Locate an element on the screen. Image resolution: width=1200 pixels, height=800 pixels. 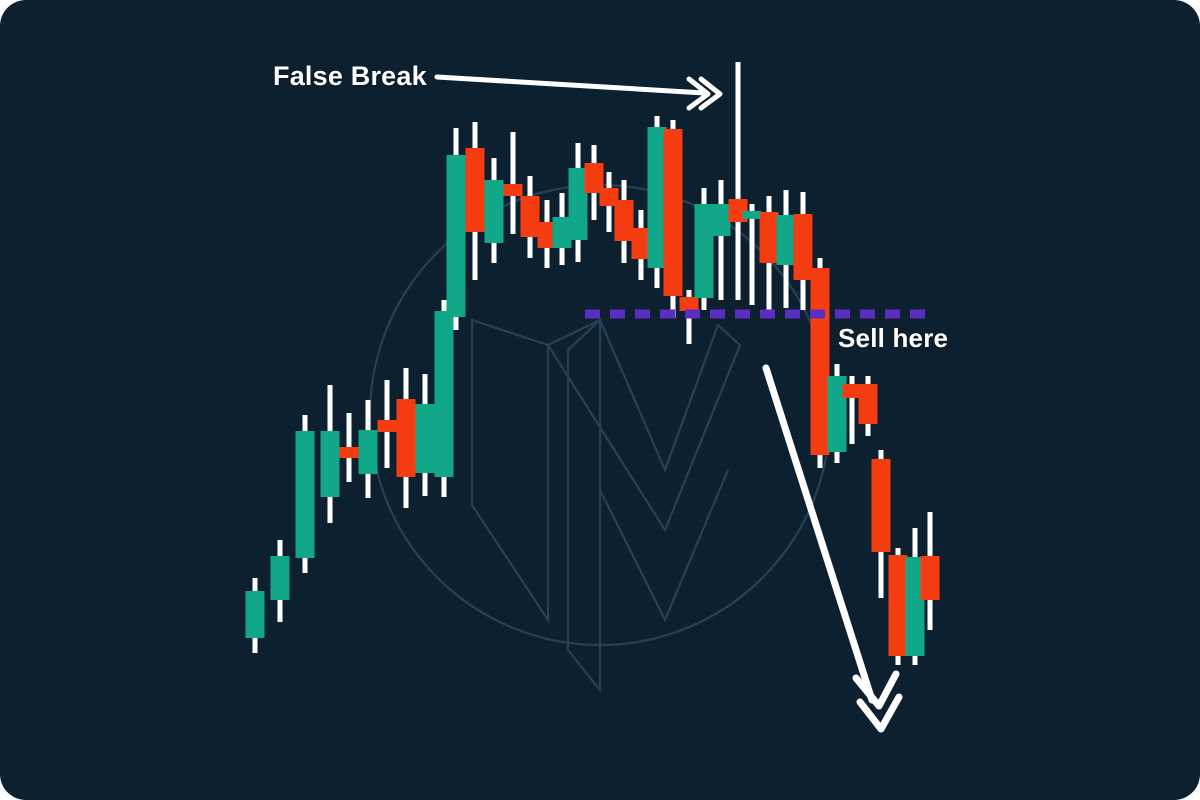
watermark-left-bar is located at coordinates (510, 471).